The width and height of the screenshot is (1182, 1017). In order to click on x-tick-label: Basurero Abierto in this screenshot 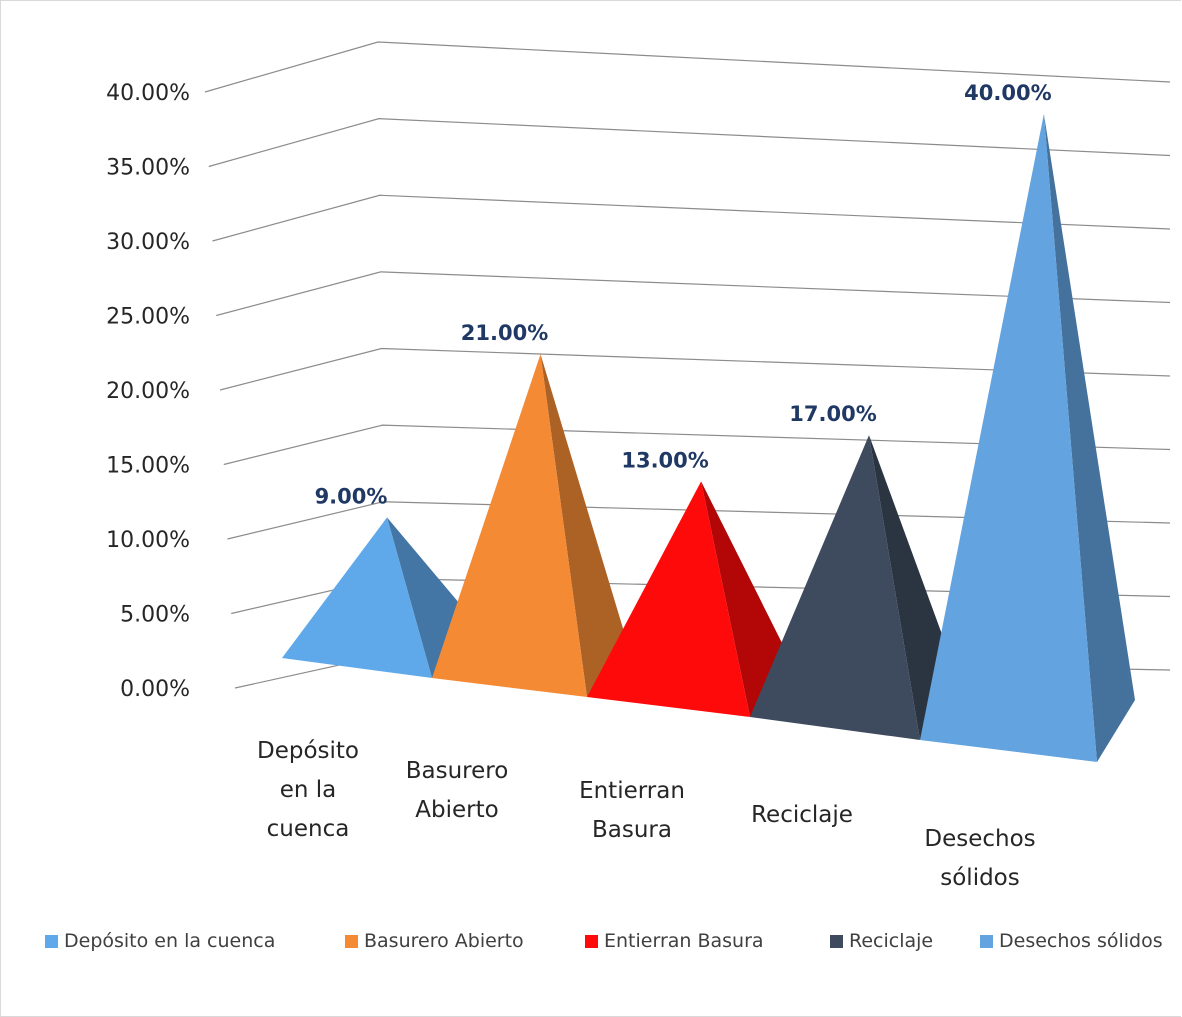, I will do `click(457, 790)`.